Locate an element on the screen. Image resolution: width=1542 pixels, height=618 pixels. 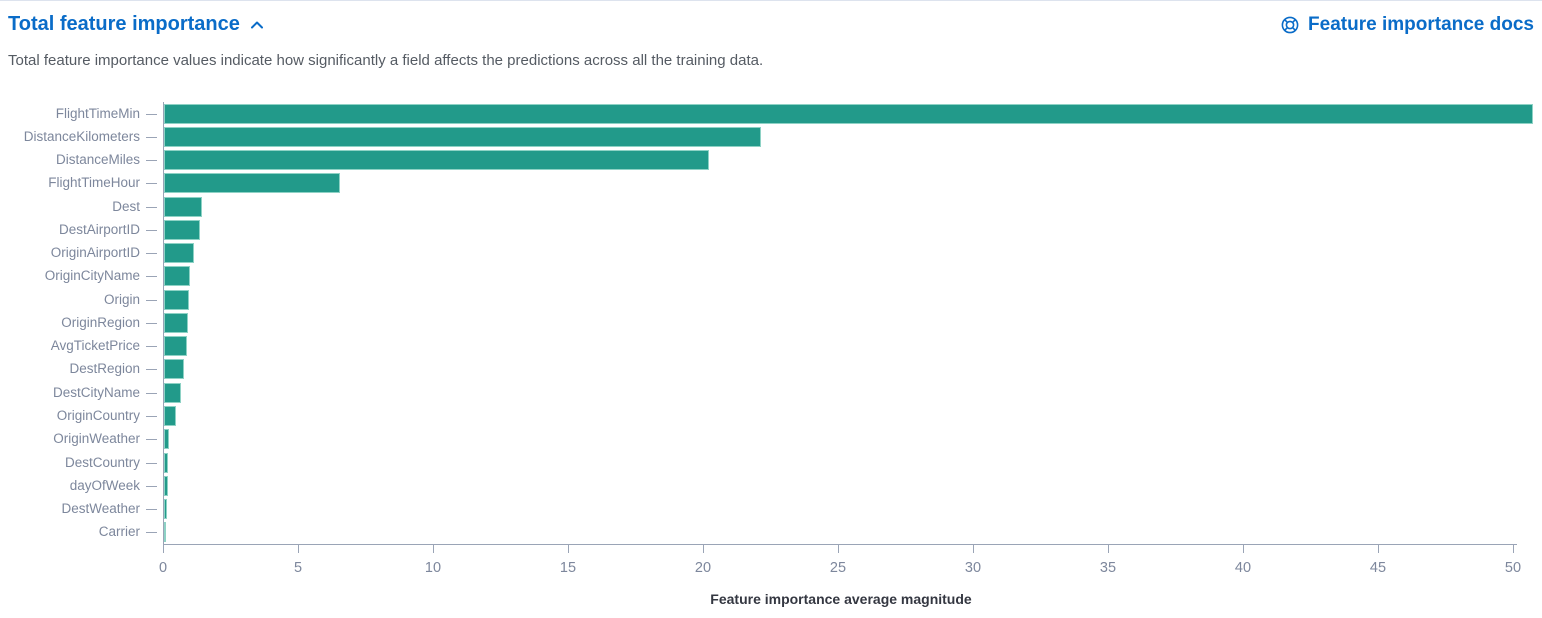
y-axis-label: Dest is located at coordinates (126, 206).